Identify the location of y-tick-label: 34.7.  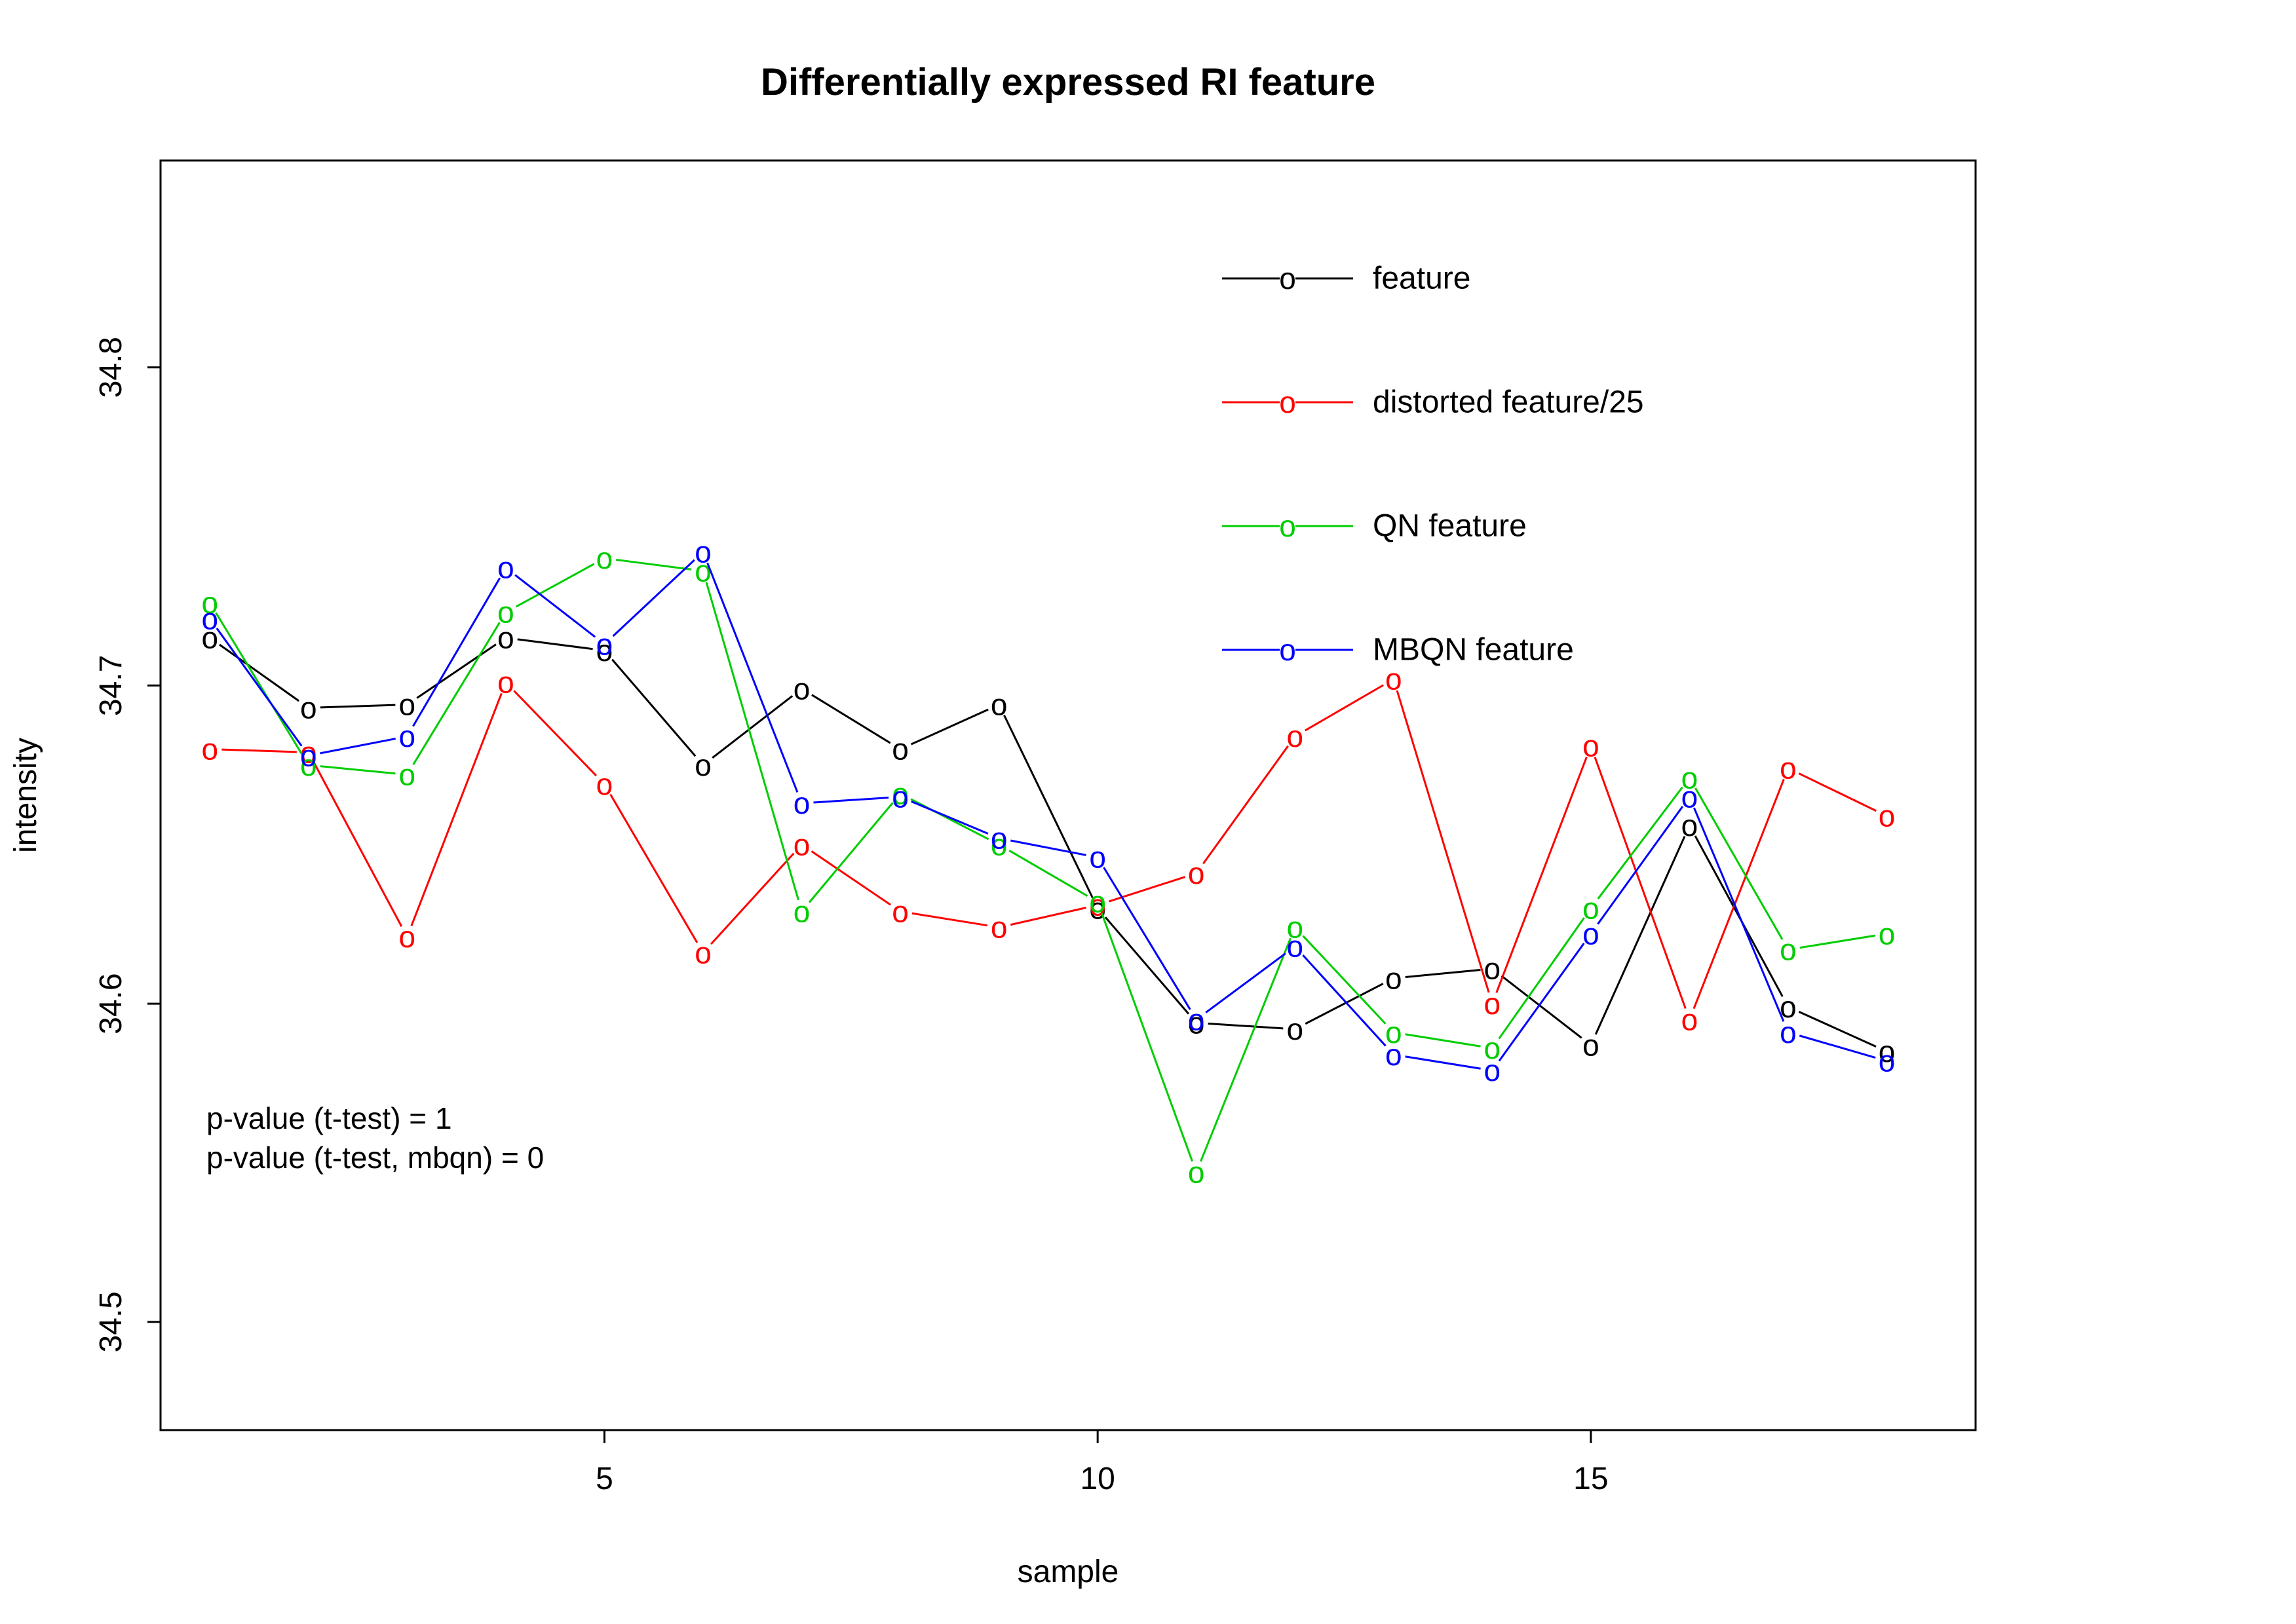
(111, 685).